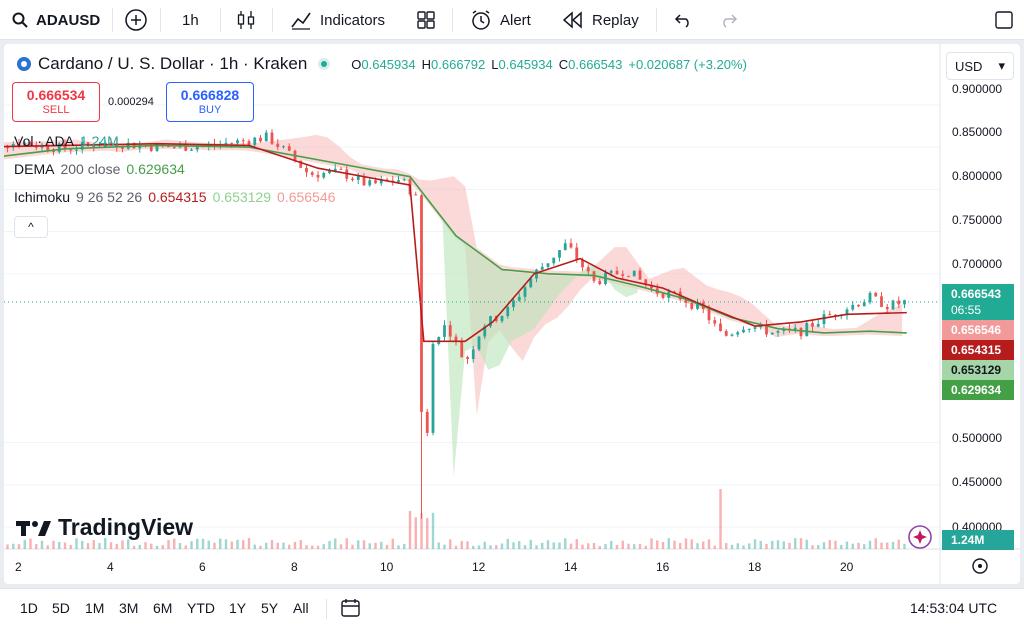 The width and height of the screenshot is (1024, 632). What do you see at coordinates (387, 567) in the screenshot?
I see `time-tick: 10` at bounding box center [387, 567].